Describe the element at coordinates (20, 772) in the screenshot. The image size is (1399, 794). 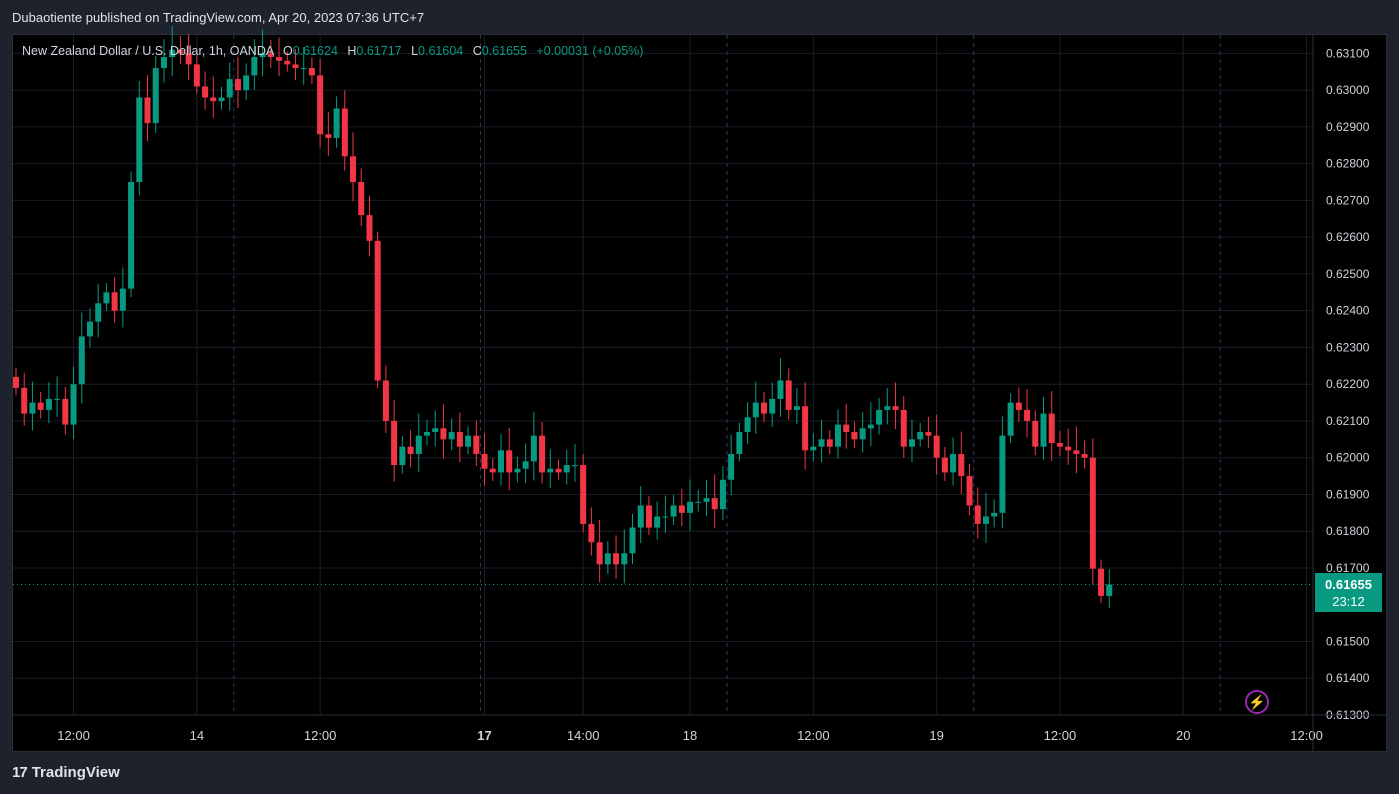
I see `tradingview-logo-icon: 17` at that location.